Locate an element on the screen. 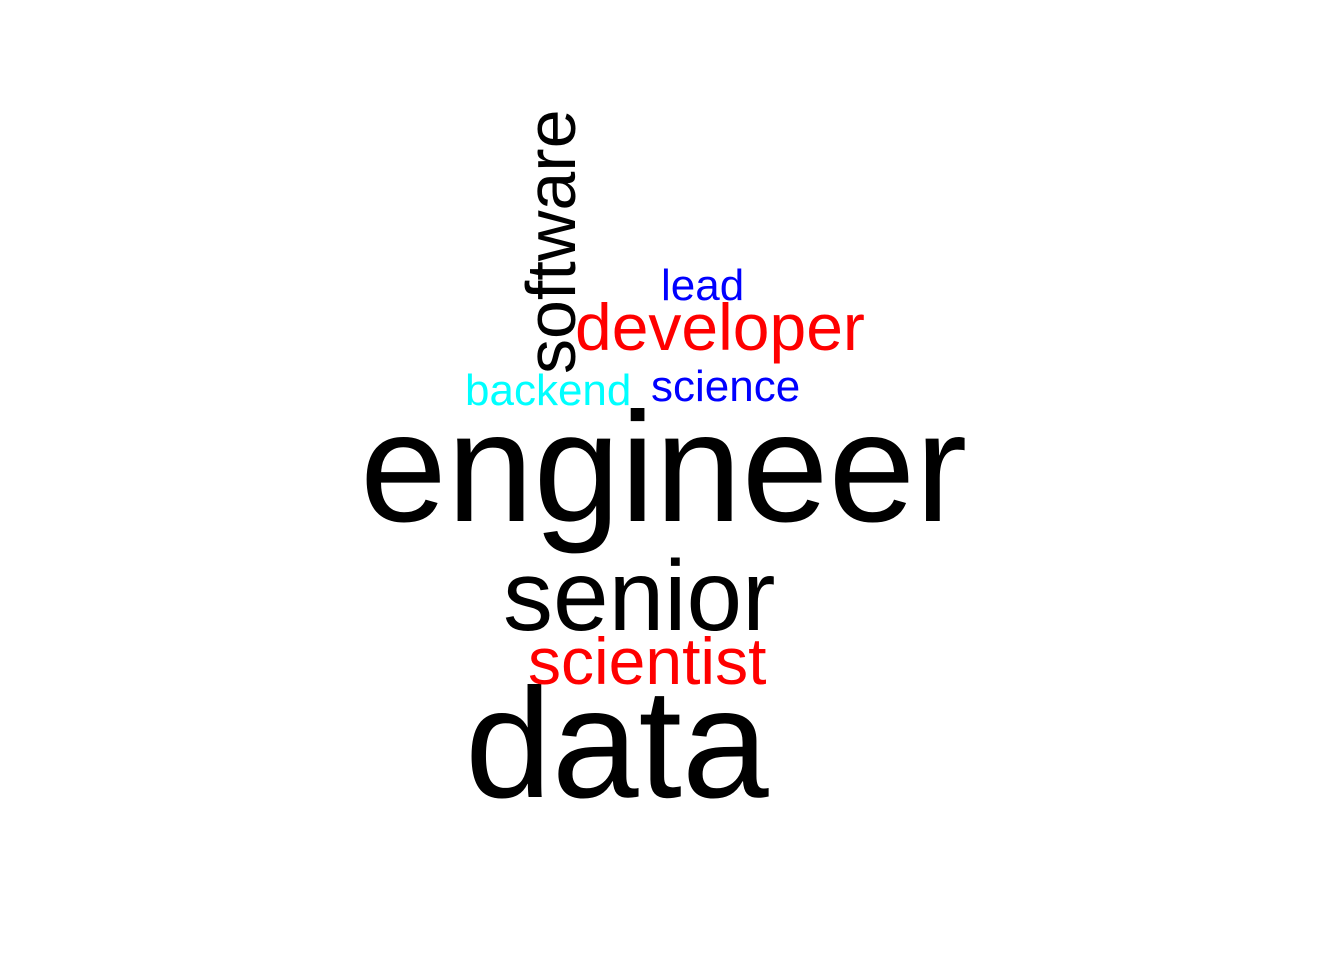 This screenshot has height=960, width=1344. word-developer: developer is located at coordinates (720, 327).